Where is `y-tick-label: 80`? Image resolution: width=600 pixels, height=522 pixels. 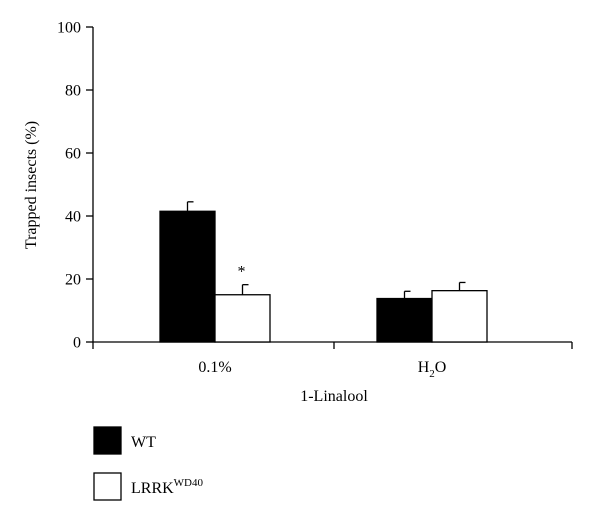 y-tick-label: 80 is located at coordinates (73, 91).